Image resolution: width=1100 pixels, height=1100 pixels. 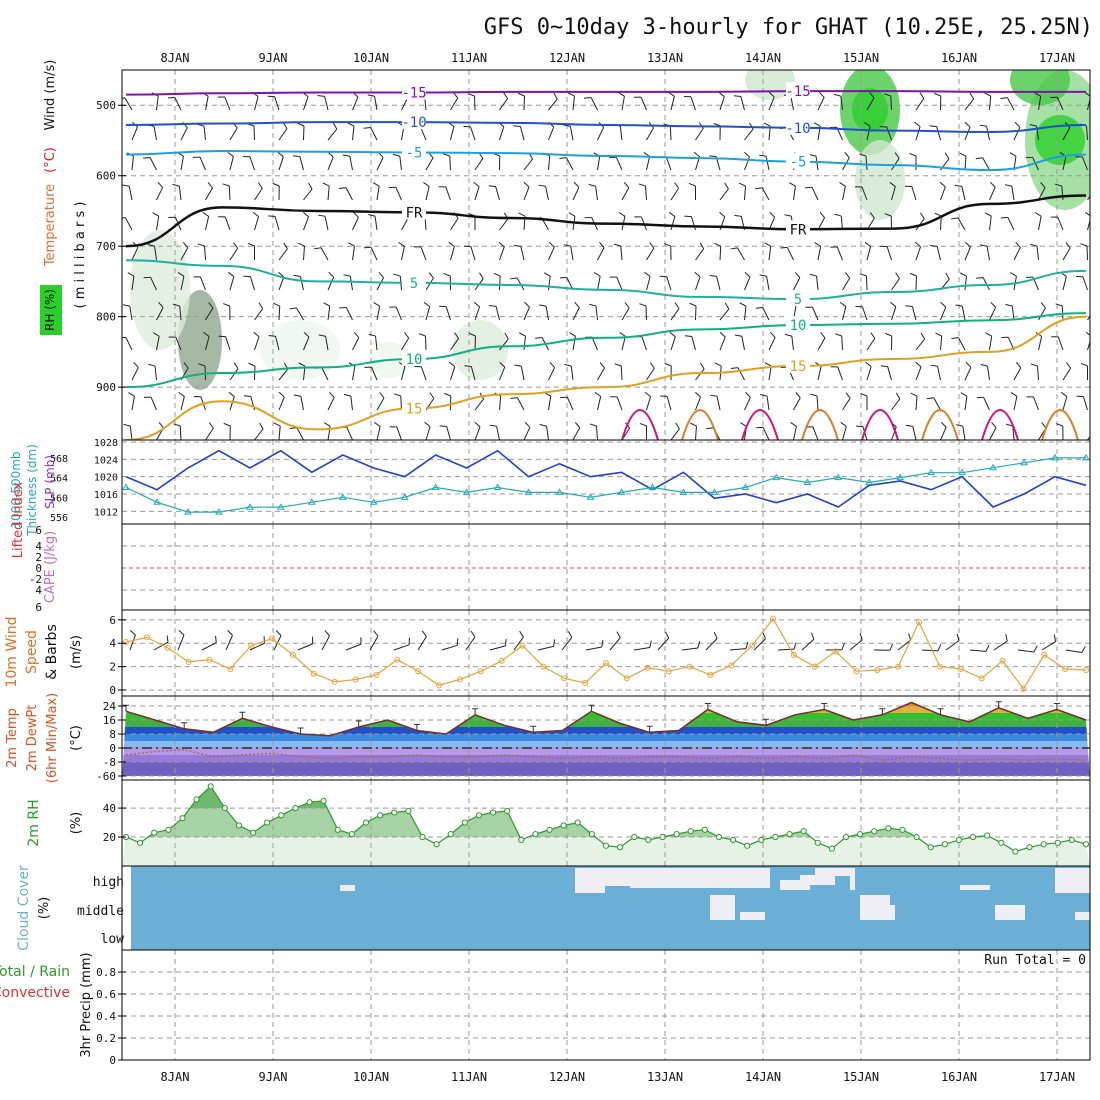 I want to click on cape-ytick-label: 4, so click(x=38, y=546).